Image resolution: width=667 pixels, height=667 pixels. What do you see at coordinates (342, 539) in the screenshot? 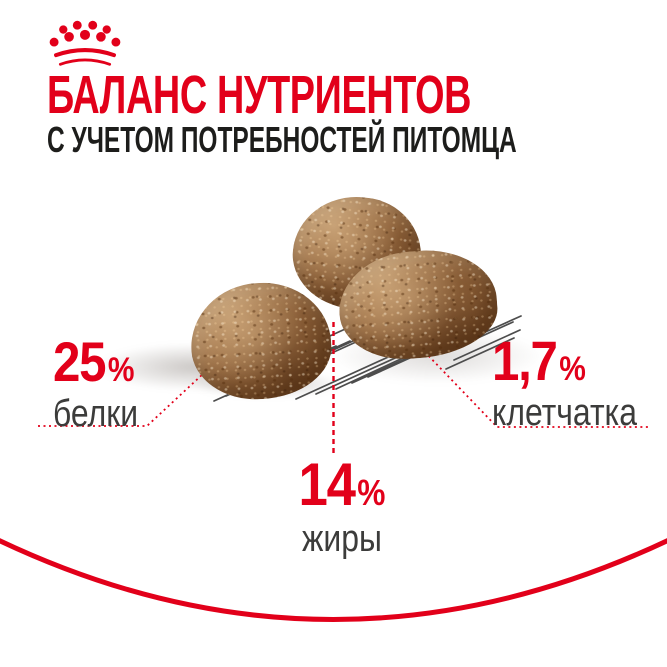
I see `nutrient-label: жиры` at bounding box center [342, 539].